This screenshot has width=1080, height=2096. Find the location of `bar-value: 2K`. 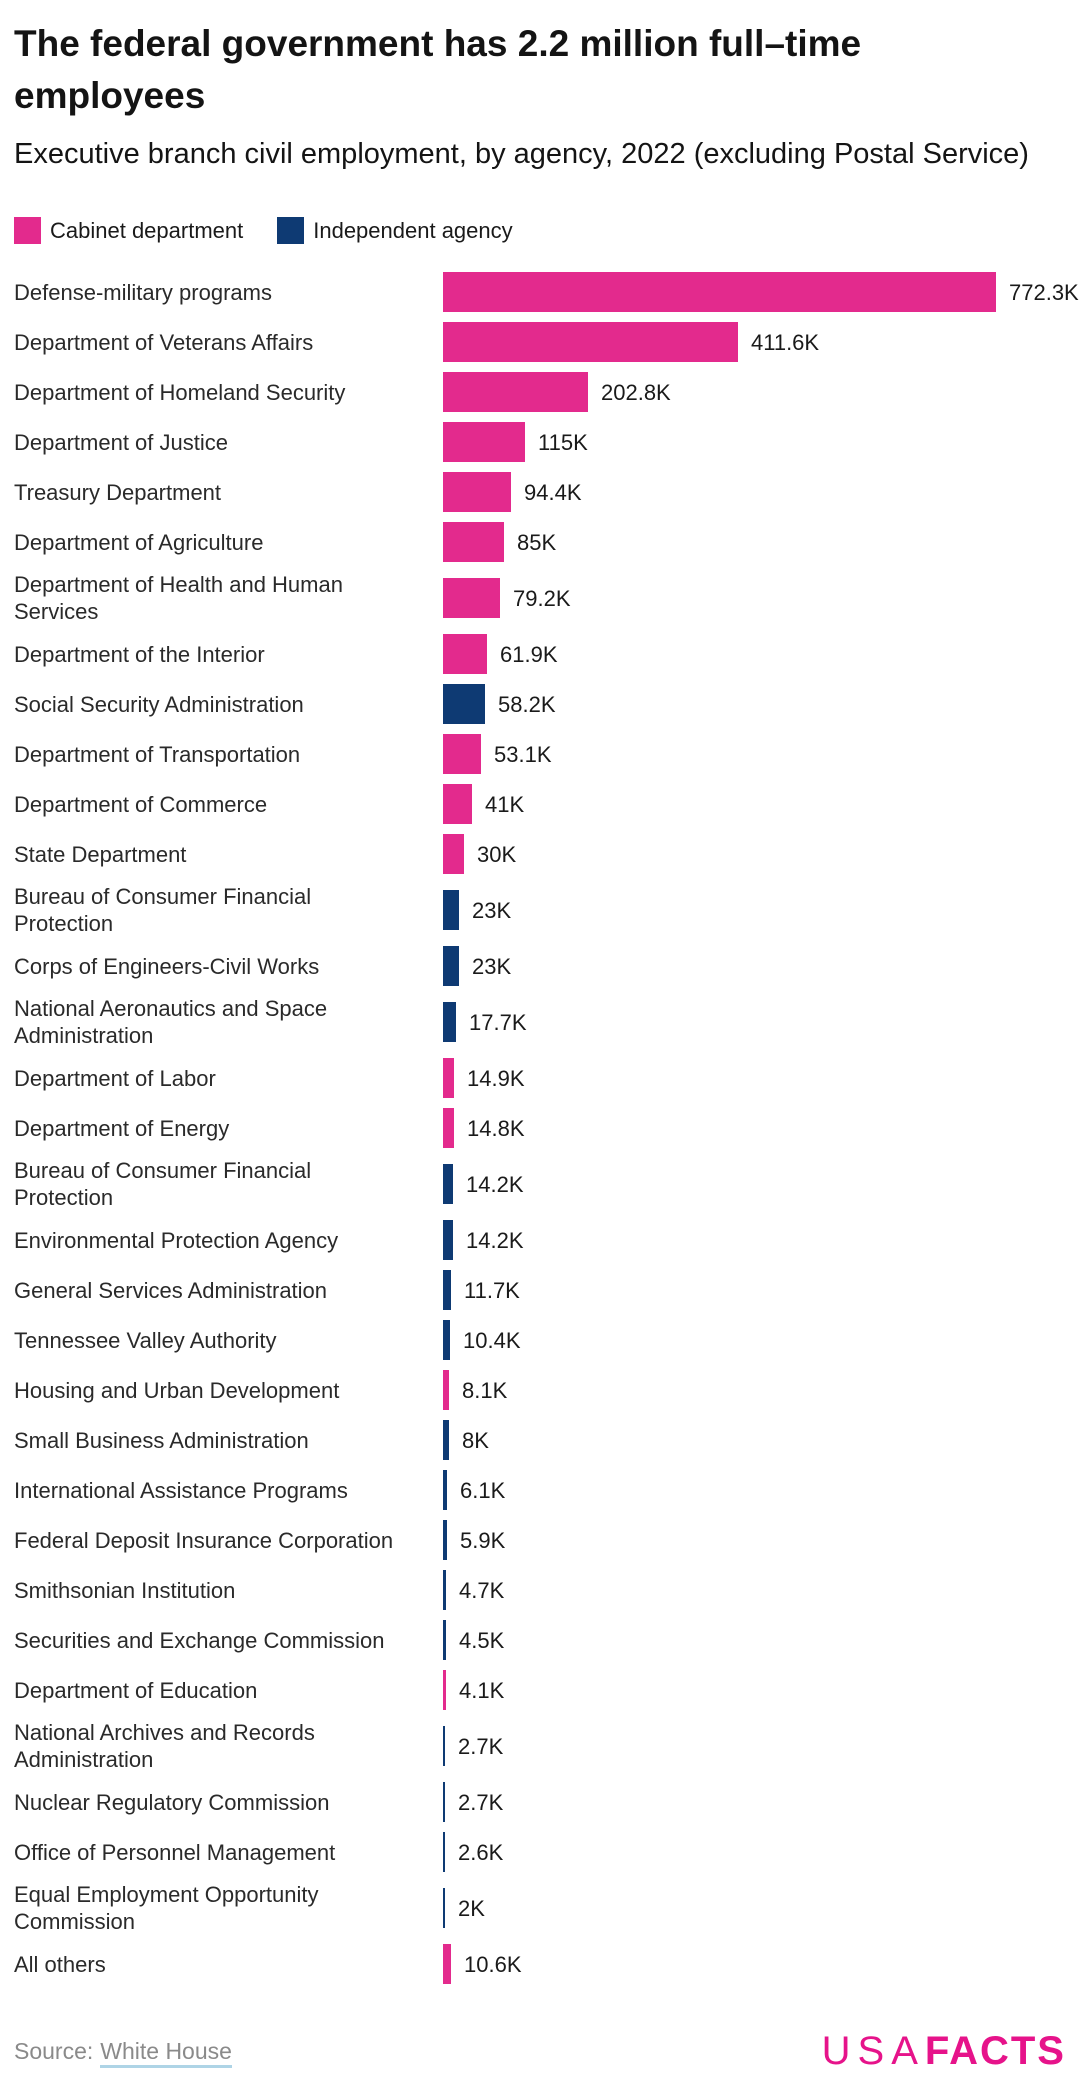

bar-value: 2K is located at coordinates (471, 1908).